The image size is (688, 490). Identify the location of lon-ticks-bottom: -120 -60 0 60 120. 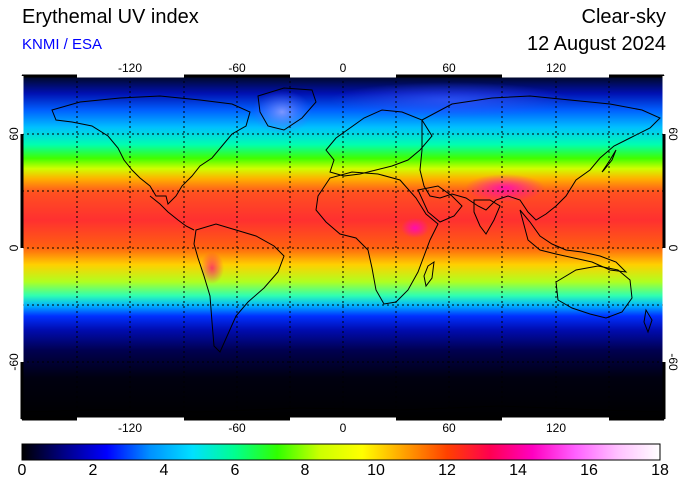
(342, 428).